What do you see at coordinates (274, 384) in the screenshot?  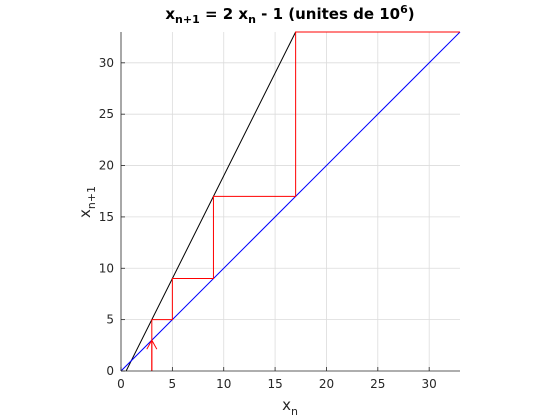 I see `x-tick-label: 15` at bounding box center [274, 384].